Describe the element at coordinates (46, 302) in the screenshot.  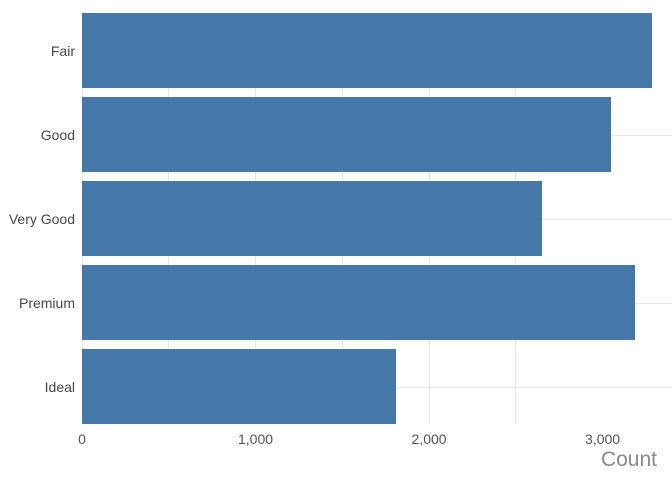
I see `category-label: Premium` at that location.